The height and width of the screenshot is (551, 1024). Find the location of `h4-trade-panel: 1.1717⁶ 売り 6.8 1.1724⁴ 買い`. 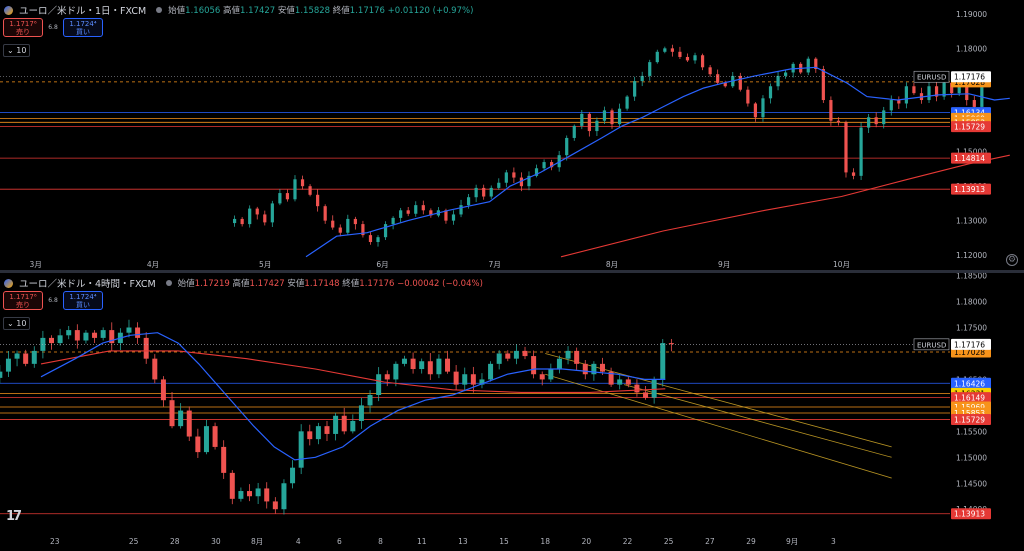

h4-trade-panel: 1.1717⁶ 売り 6.8 1.1724⁴ 買い is located at coordinates (53, 300).